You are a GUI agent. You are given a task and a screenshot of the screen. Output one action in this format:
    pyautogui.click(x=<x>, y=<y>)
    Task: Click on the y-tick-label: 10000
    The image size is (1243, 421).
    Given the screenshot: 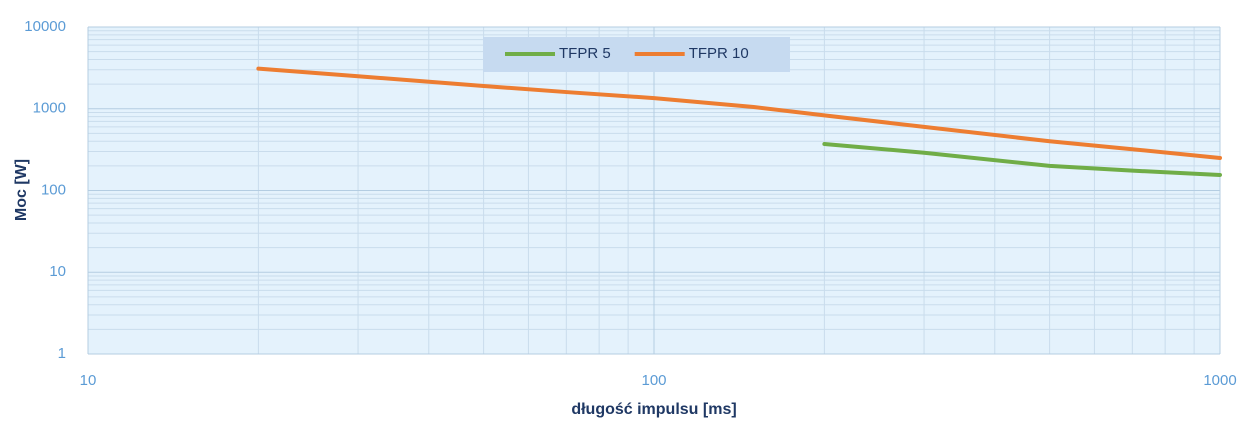 What is the action you would take?
    pyautogui.click(x=45, y=26)
    